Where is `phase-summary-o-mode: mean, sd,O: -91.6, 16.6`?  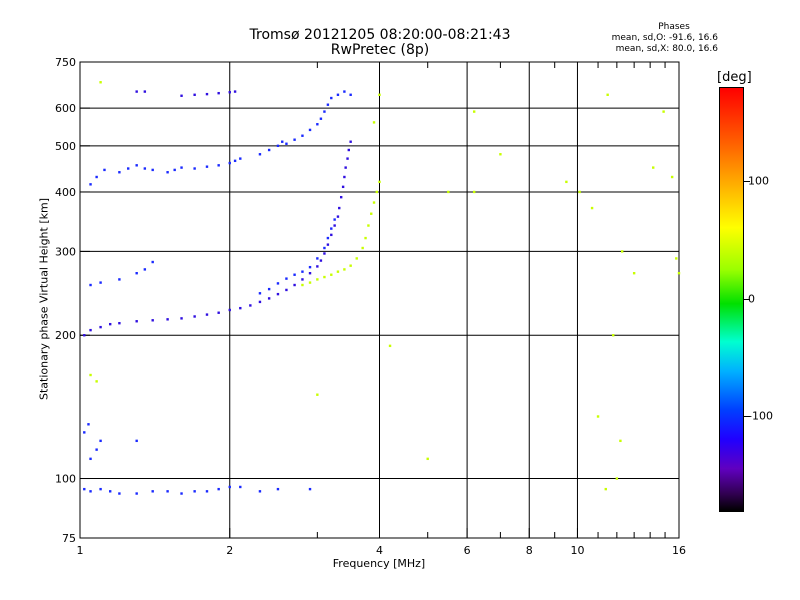
phase-summary-o-mode: mean, sd,O: -91.6, 16.6 is located at coordinates (664, 38).